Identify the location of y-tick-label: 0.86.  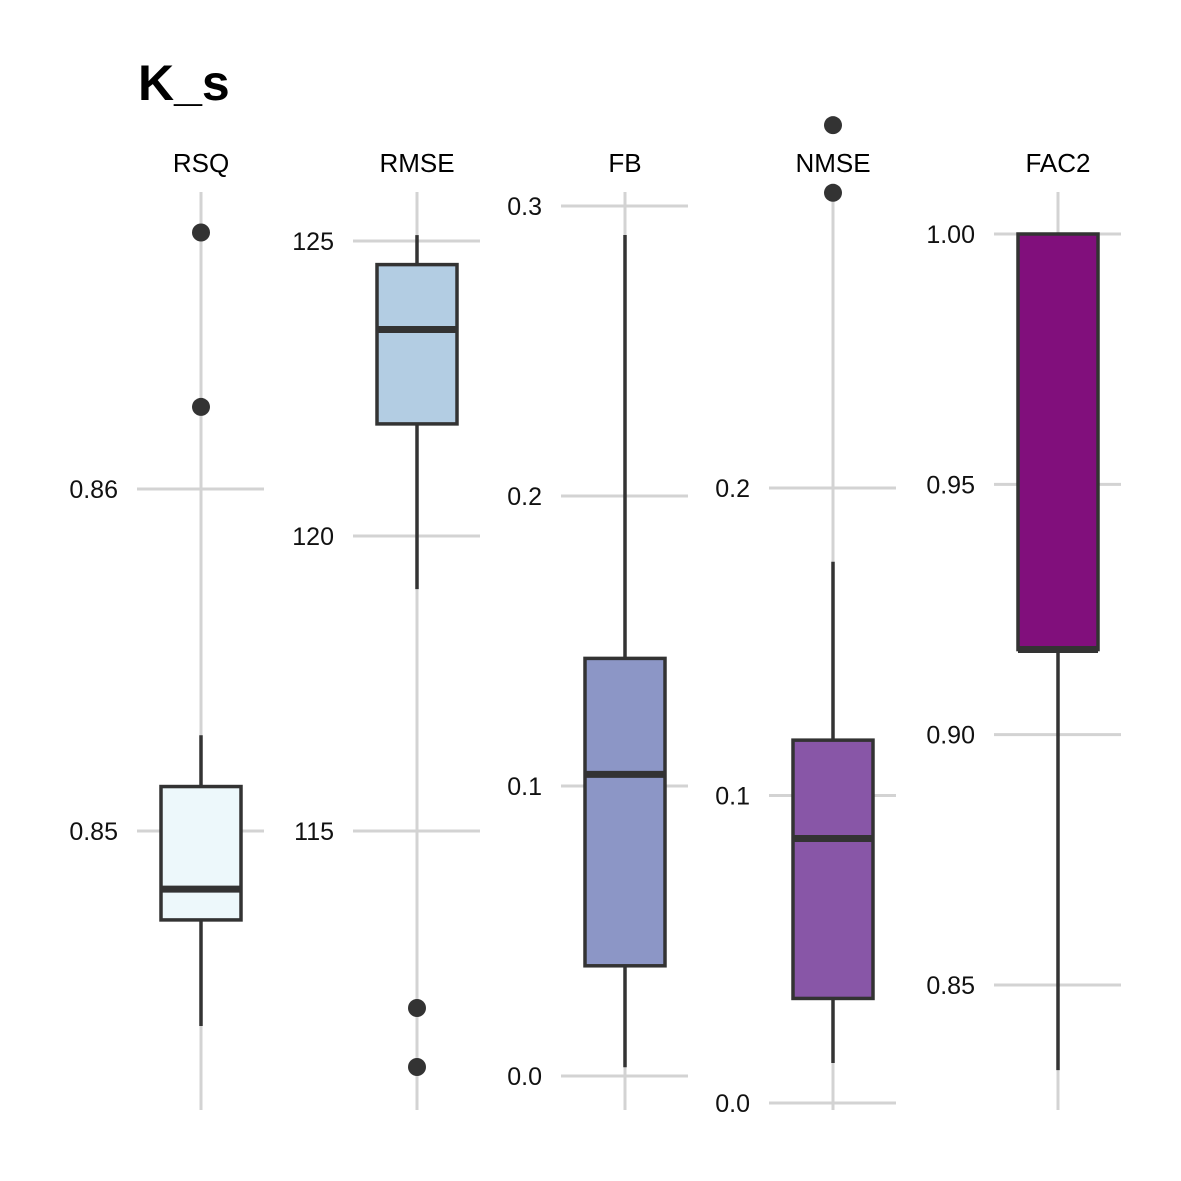
(93, 490).